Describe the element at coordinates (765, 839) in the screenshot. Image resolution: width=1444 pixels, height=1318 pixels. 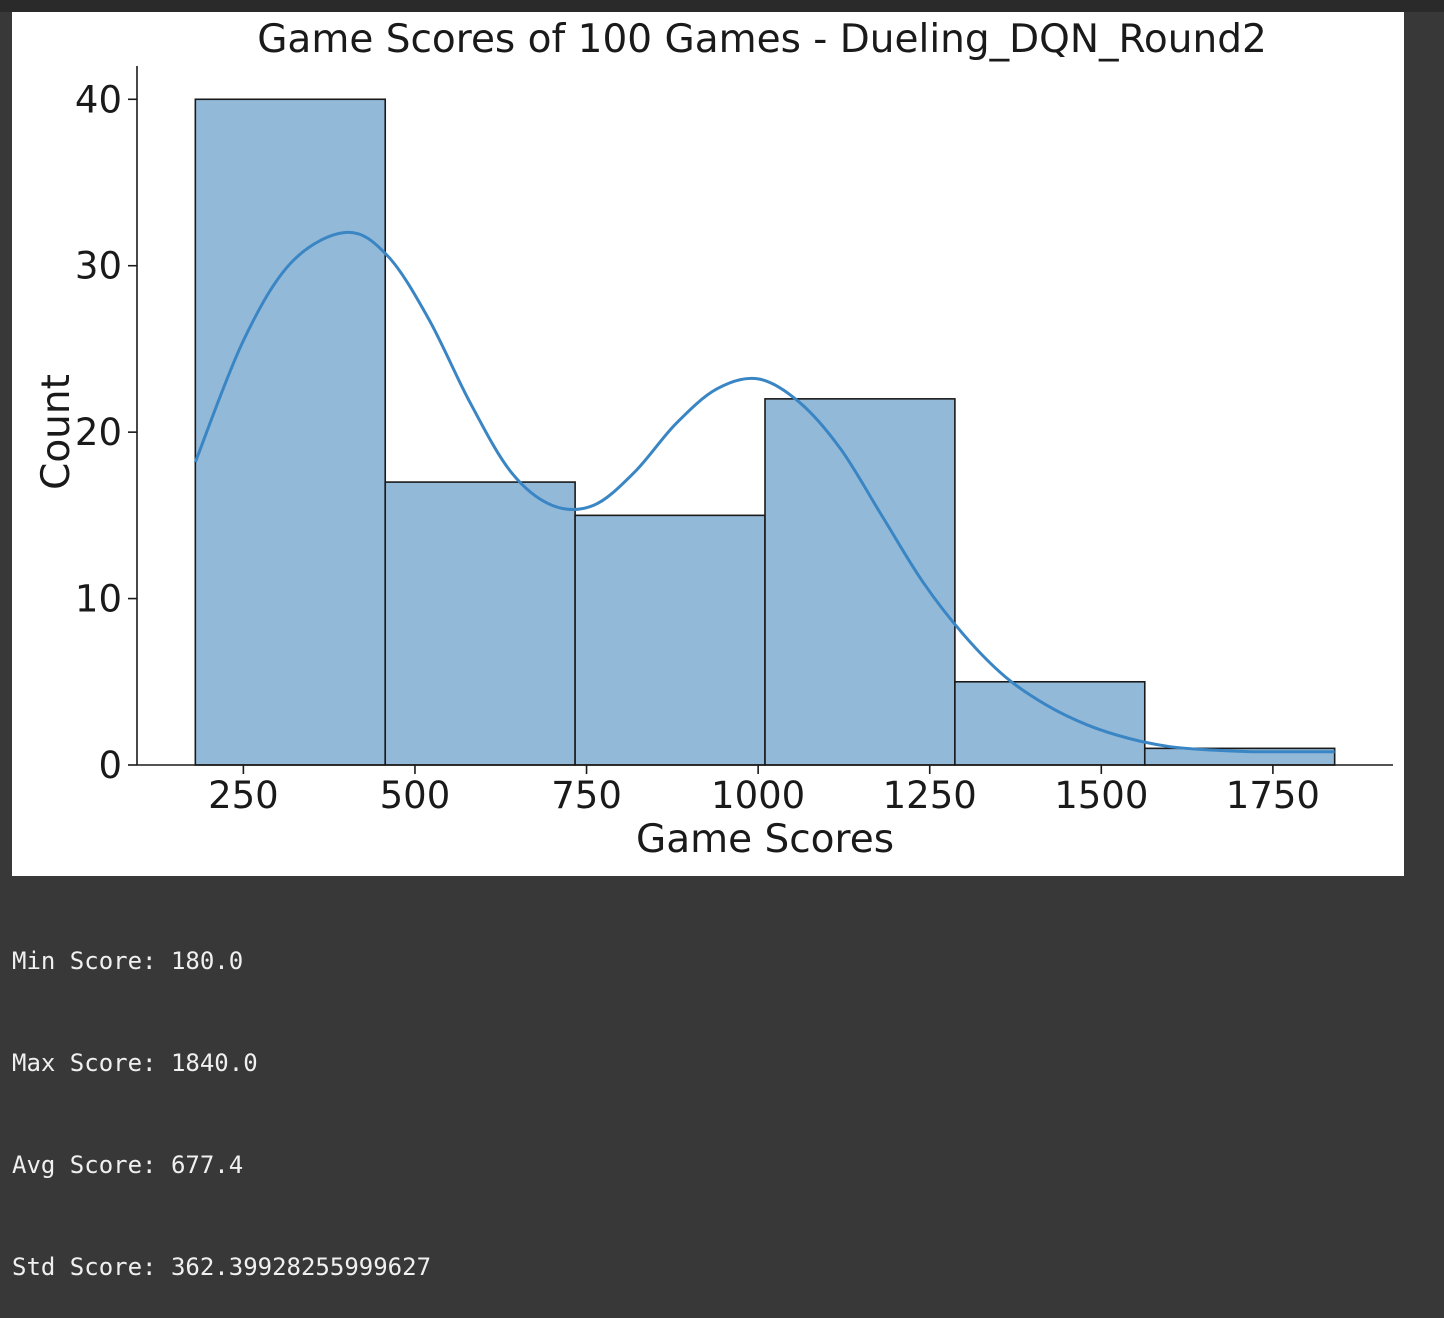
I see `x-axis-label: Game Scores` at that location.